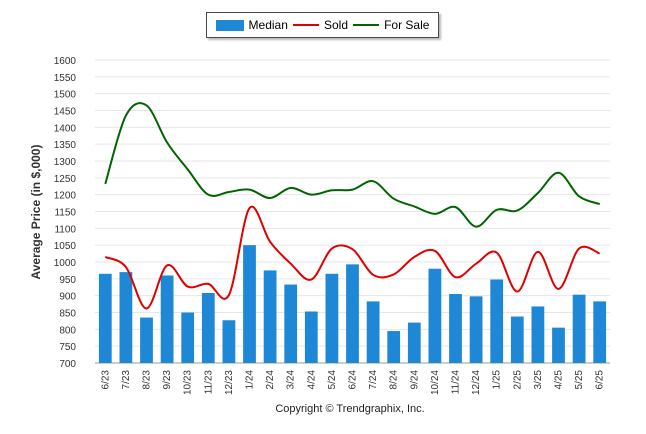  Describe the element at coordinates (105, 380) in the screenshot. I see `x-tick-label: 6/23` at that location.